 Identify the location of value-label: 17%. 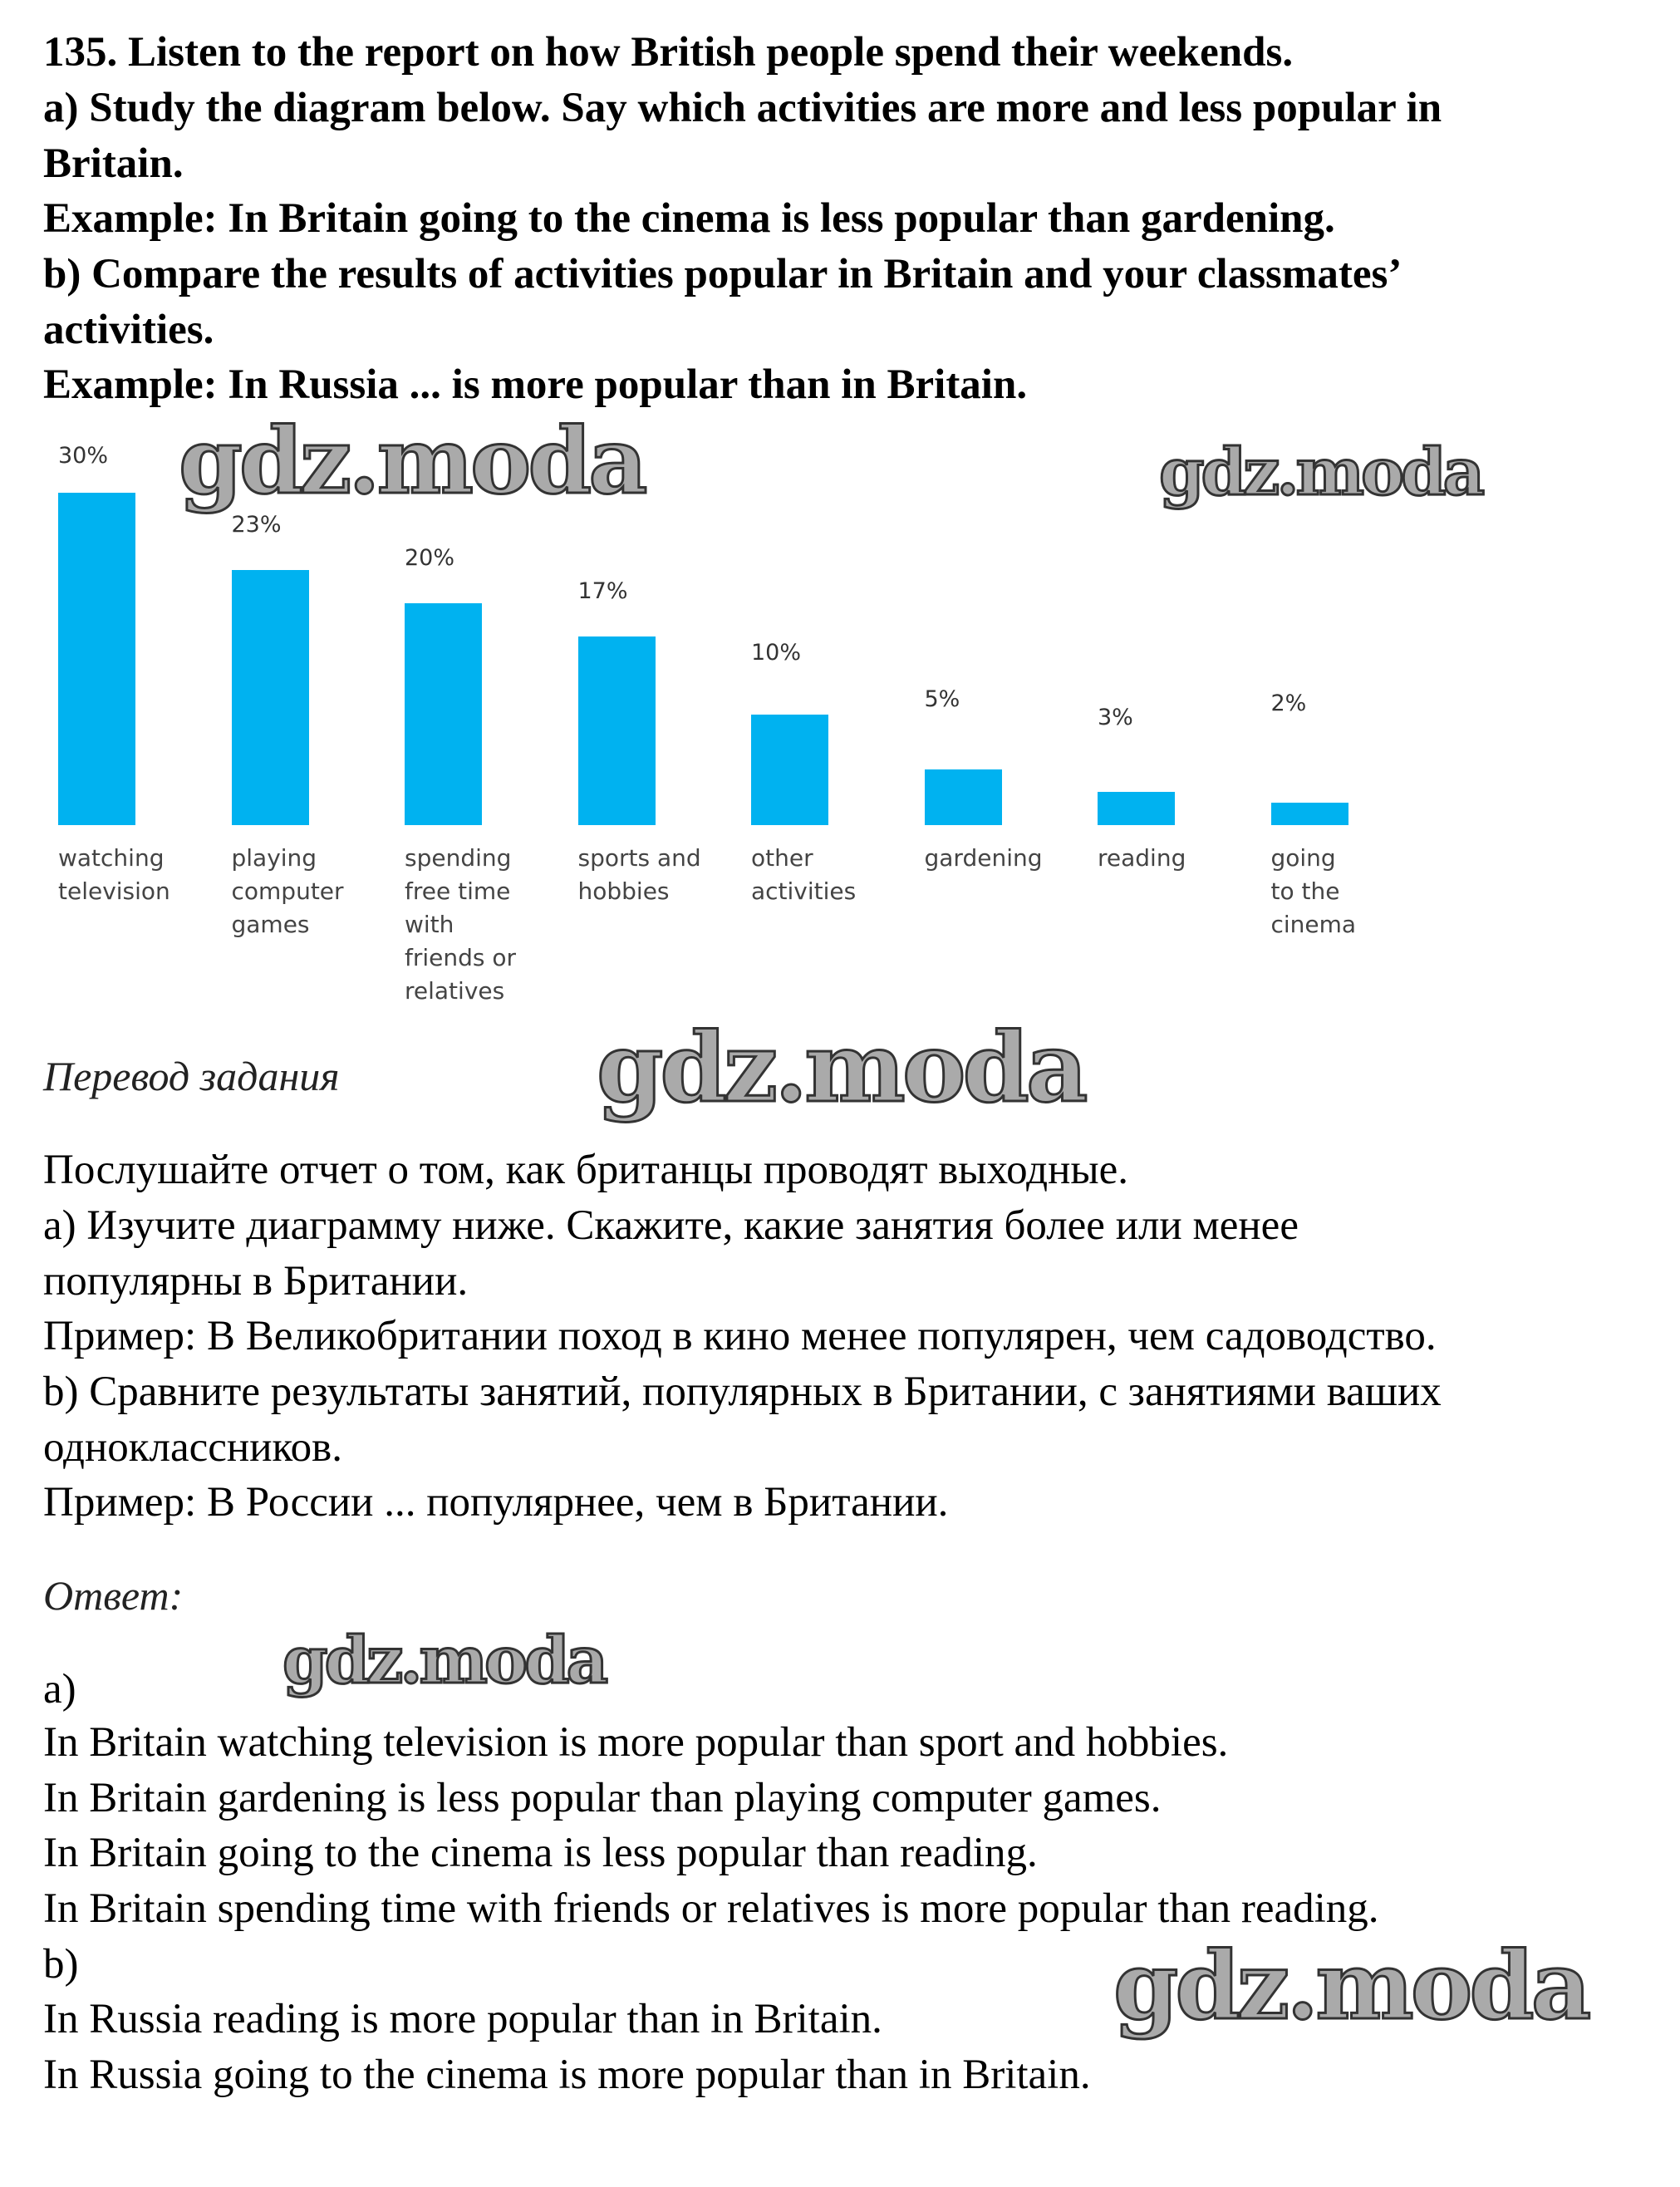
(602, 591).